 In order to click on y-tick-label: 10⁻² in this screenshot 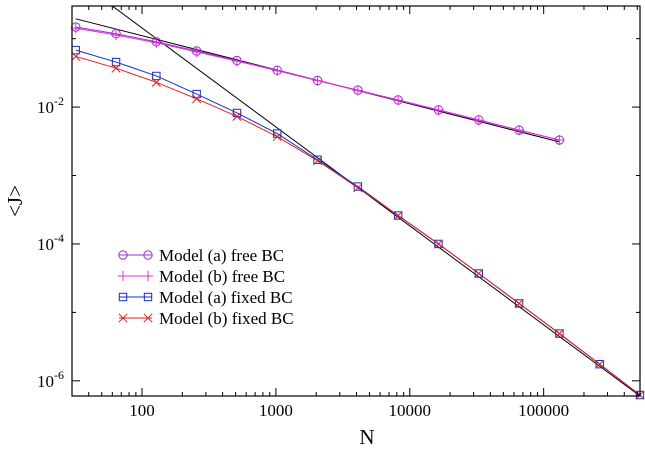, I will do `click(50, 105)`.